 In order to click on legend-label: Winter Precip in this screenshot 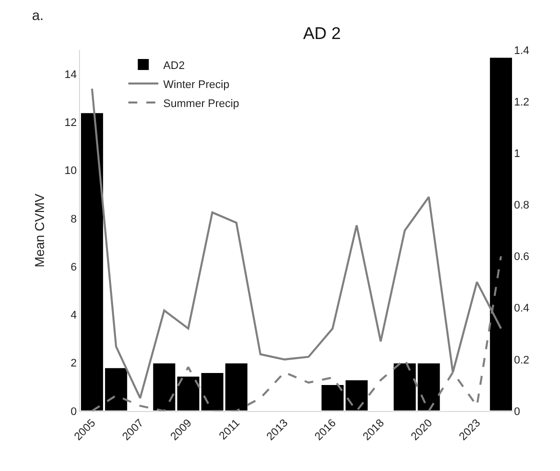, I will do `click(196, 84)`.